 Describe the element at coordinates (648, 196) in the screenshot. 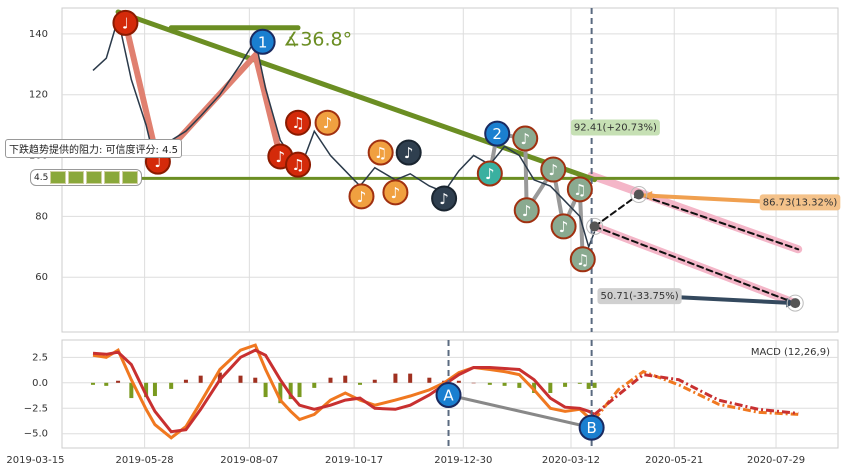

I see `arrow-head` at that location.